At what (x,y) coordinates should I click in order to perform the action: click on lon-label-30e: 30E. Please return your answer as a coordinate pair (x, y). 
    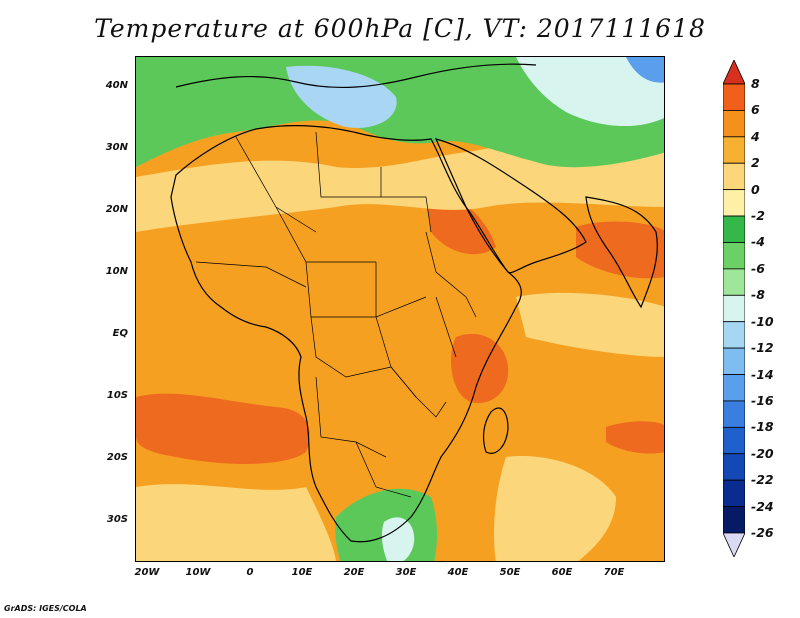
    Looking at the image, I should click on (406, 572).